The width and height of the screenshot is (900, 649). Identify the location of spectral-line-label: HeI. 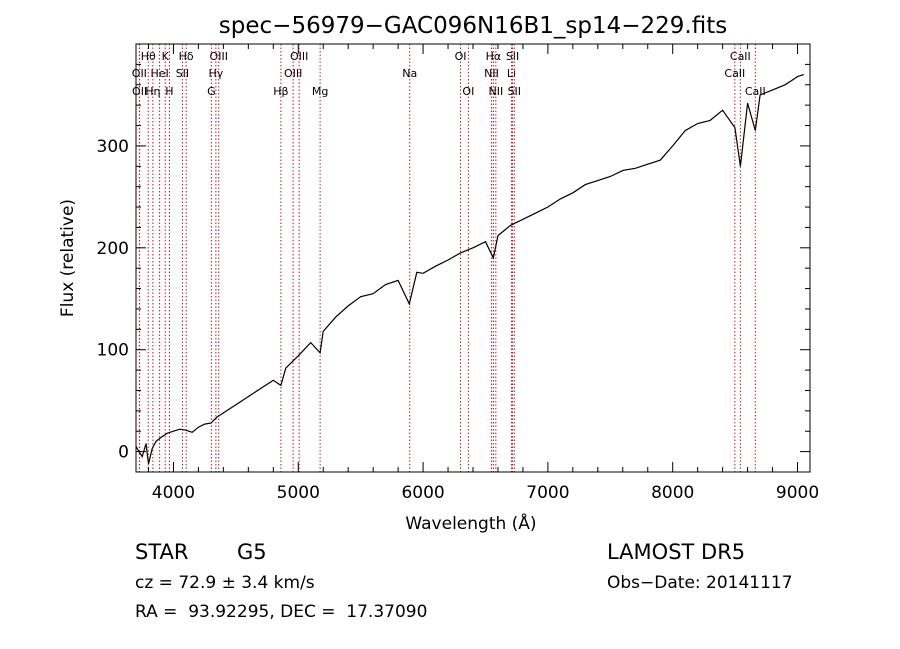
(159, 73).